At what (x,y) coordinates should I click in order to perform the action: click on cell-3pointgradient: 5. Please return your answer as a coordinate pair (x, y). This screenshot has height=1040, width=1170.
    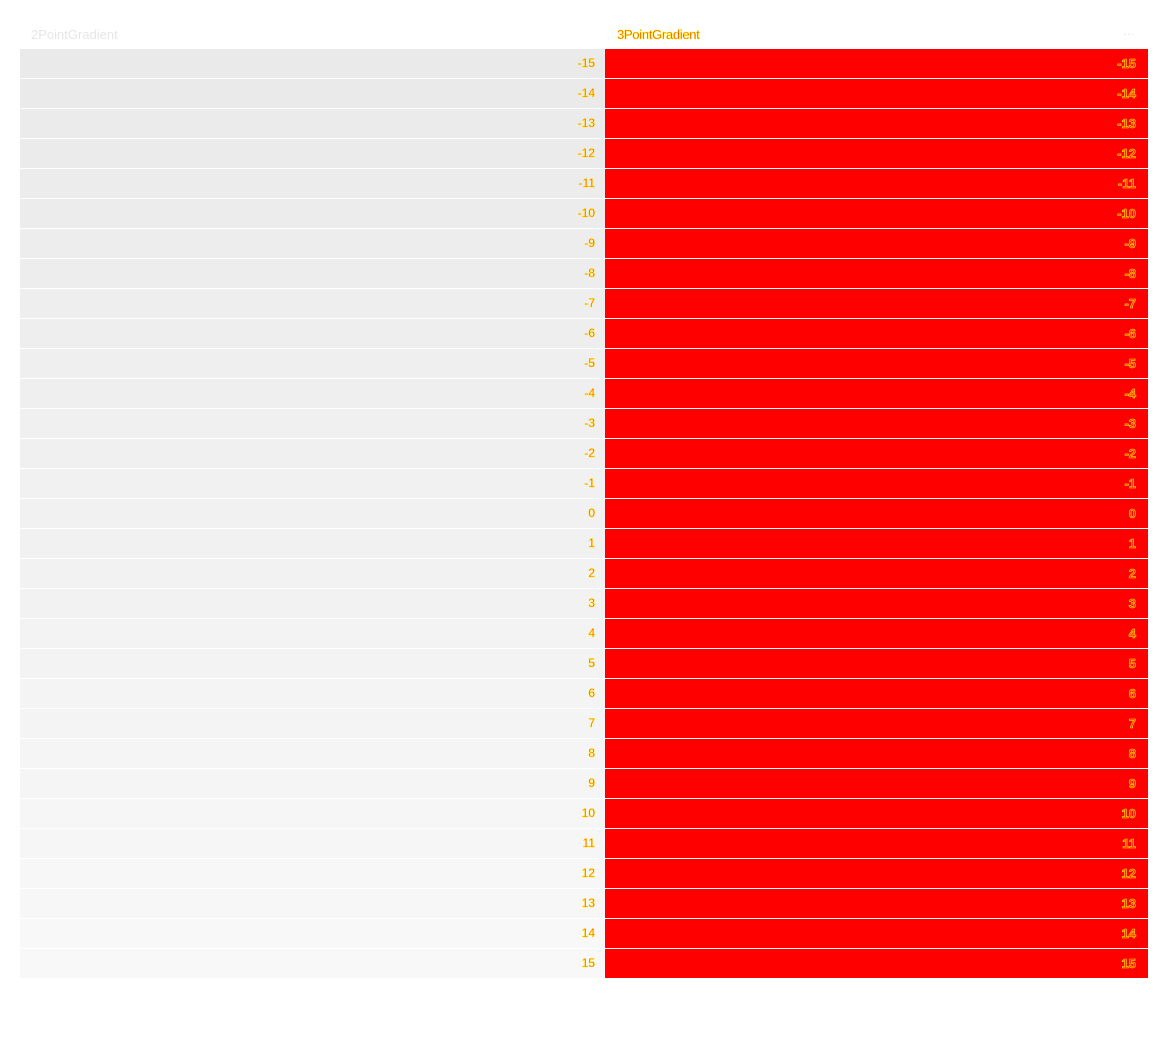
    Looking at the image, I should click on (876, 663).